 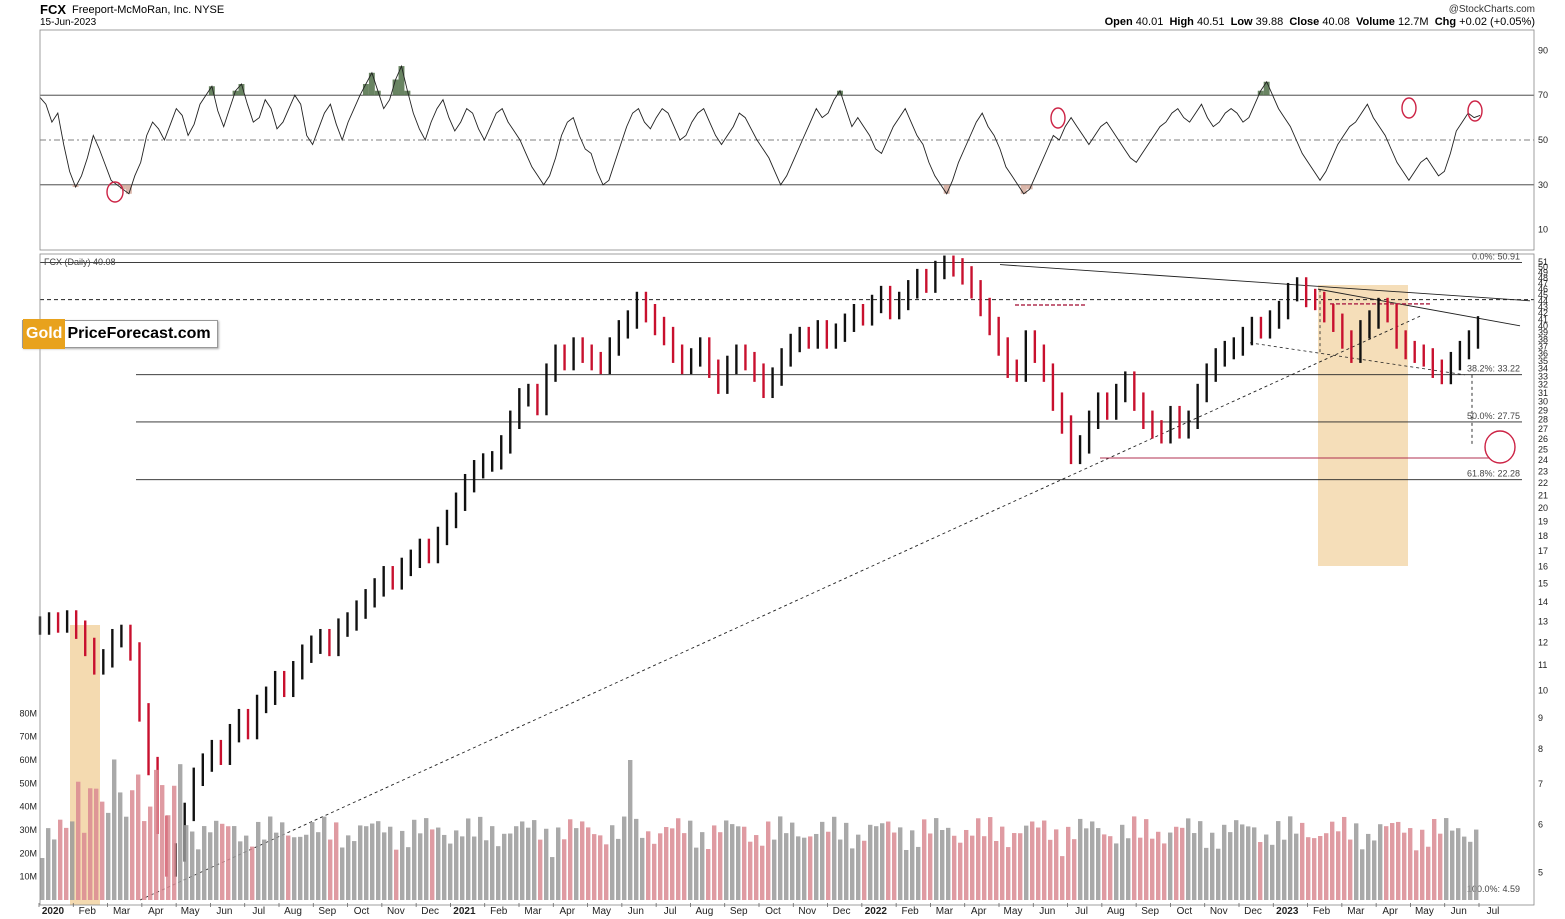 I want to click on high-value: 40.51, so click(x=1210, y=22).